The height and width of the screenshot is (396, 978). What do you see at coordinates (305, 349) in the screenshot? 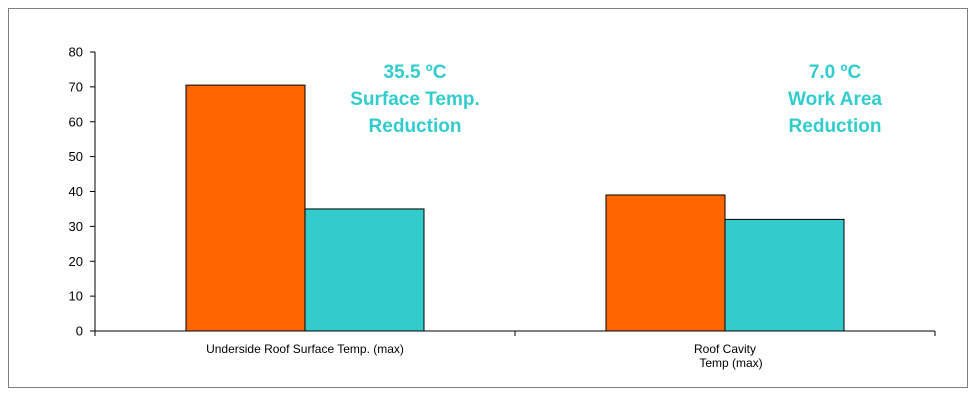
I see `x-category-label: Underside Roof Surface Temp. (max)` at bounding box center [305, 349].